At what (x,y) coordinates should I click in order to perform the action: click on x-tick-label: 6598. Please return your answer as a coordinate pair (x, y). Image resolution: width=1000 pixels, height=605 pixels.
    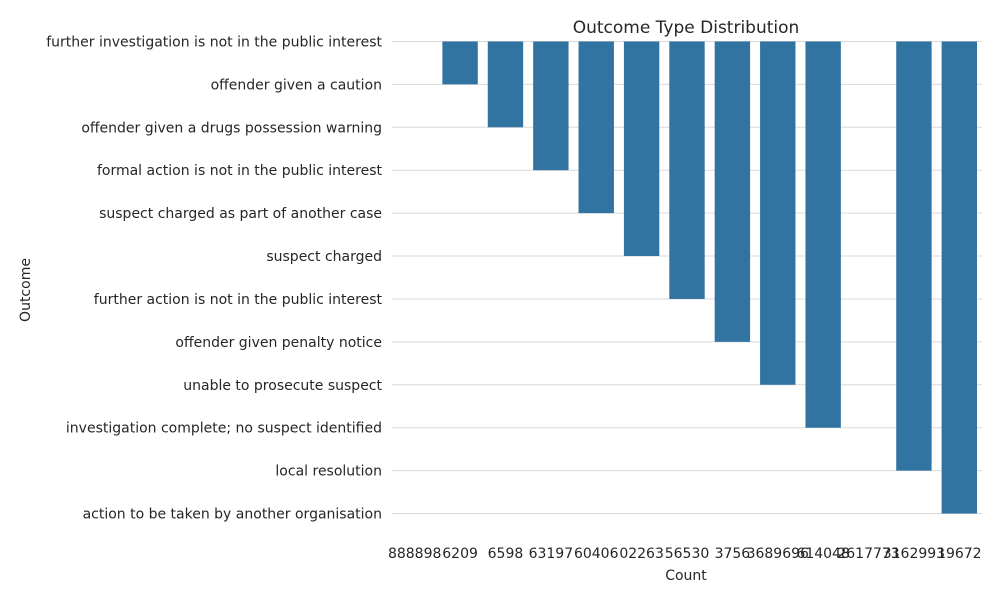
    Looking at the image, I should click on (506, 554).